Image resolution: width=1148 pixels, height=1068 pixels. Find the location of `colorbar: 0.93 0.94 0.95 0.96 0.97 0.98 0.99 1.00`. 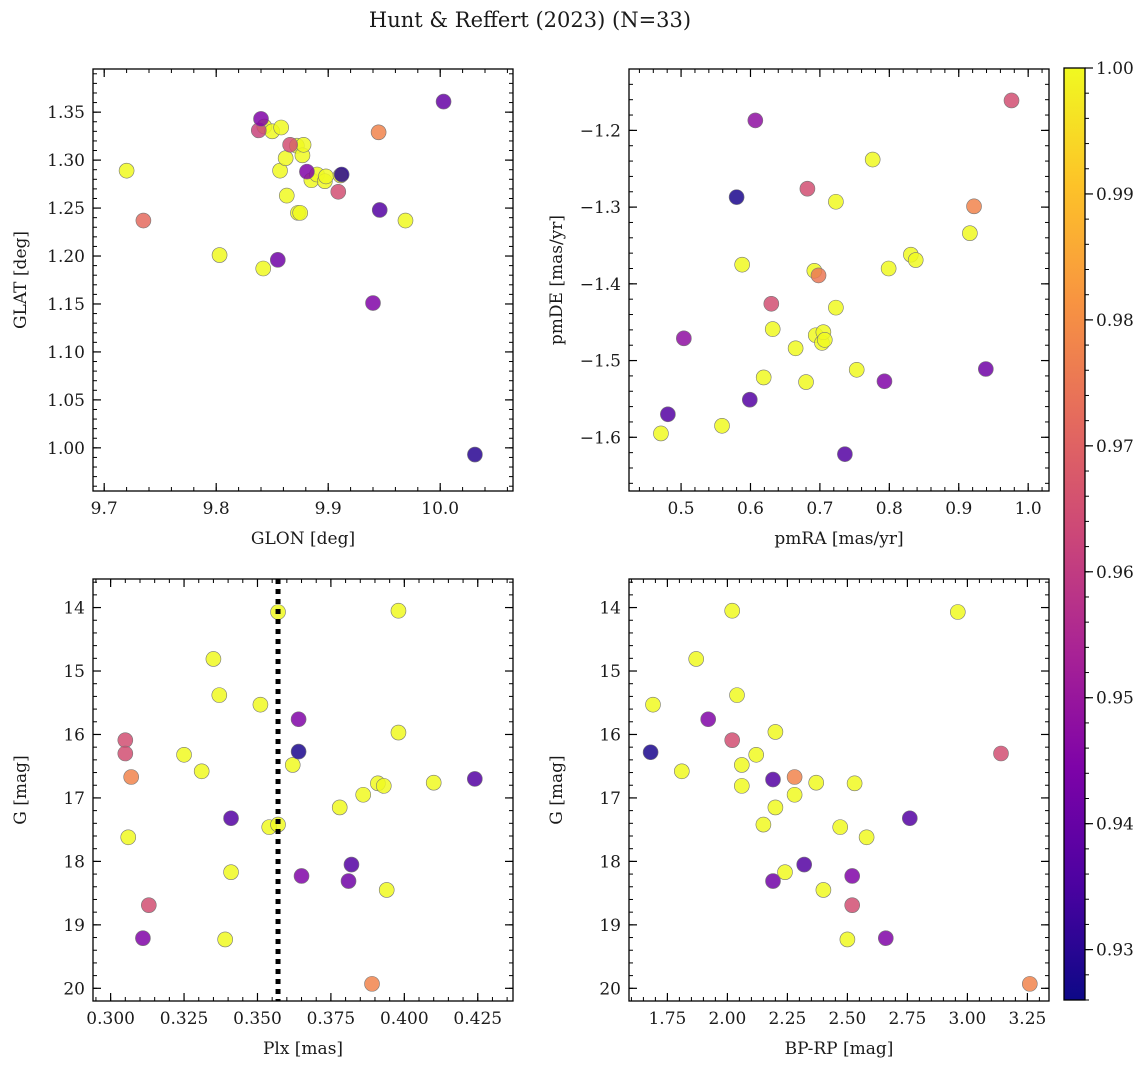

colorbar: 0.93 0.94 0.95 0.96 0.97 0.98 0.99 1.00 is located at coordinates (1098, 530).